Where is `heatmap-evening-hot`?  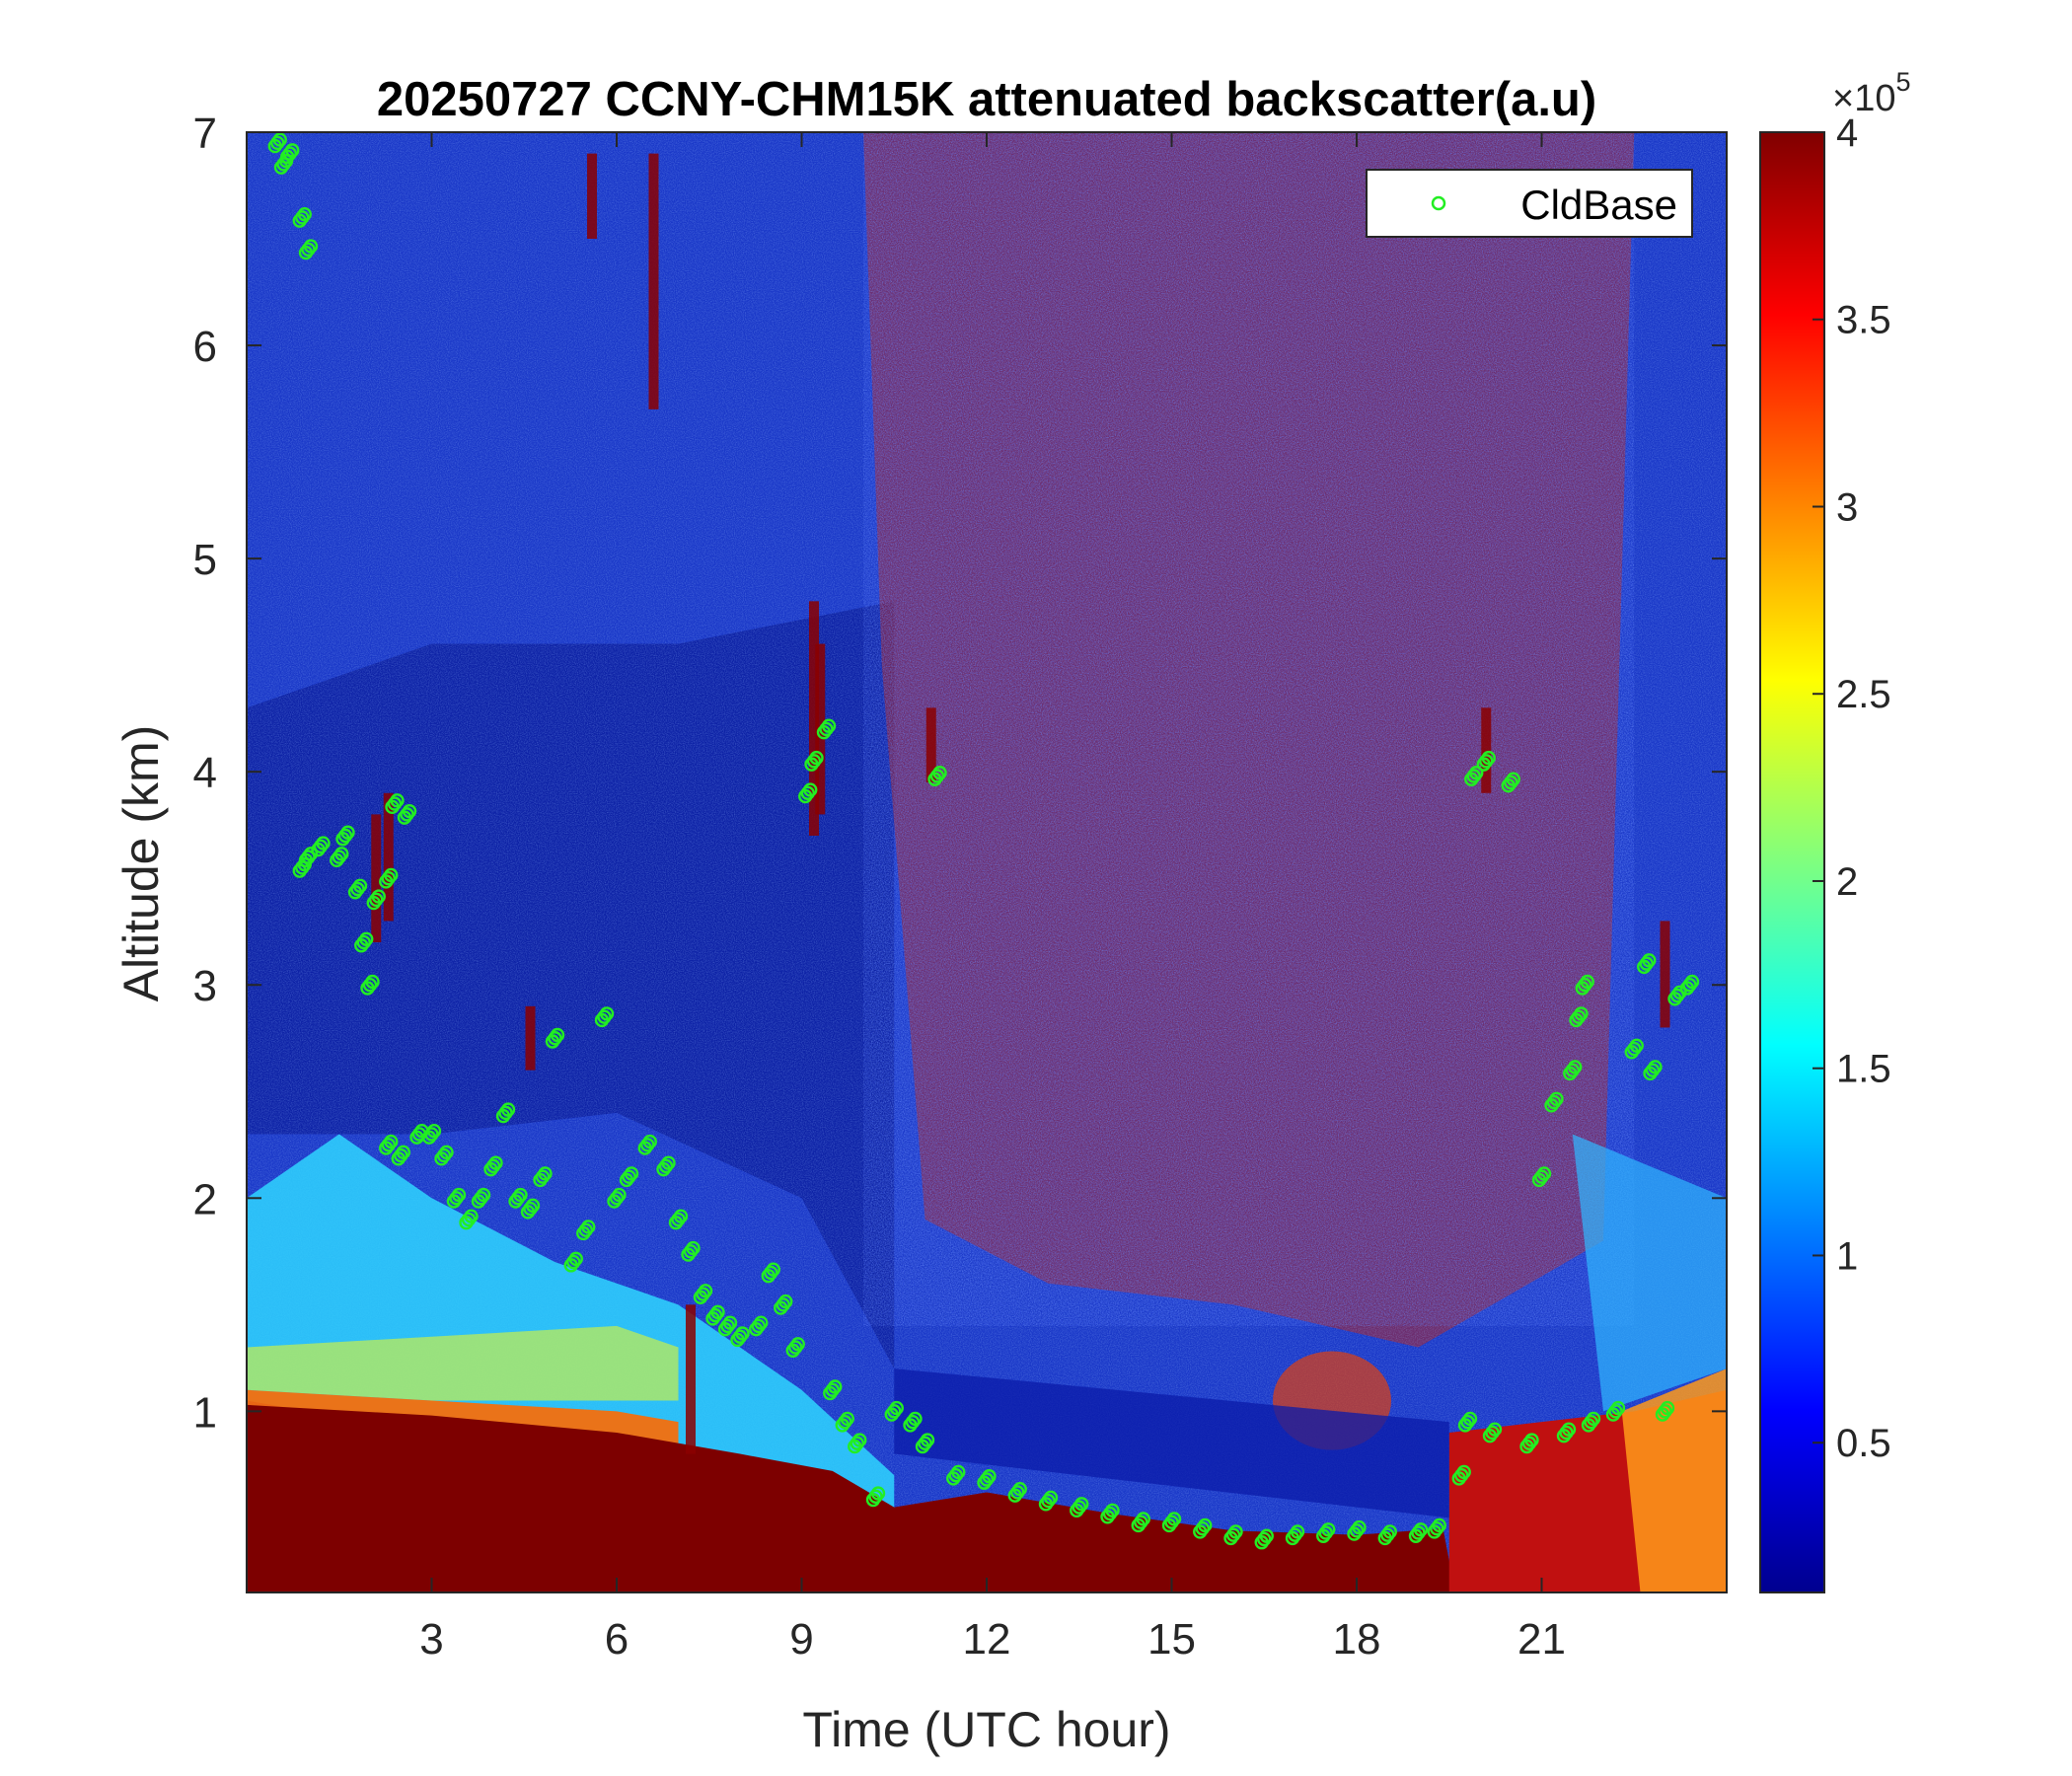
heatmap-evening-hot is located at coordinates (1674, 1481).